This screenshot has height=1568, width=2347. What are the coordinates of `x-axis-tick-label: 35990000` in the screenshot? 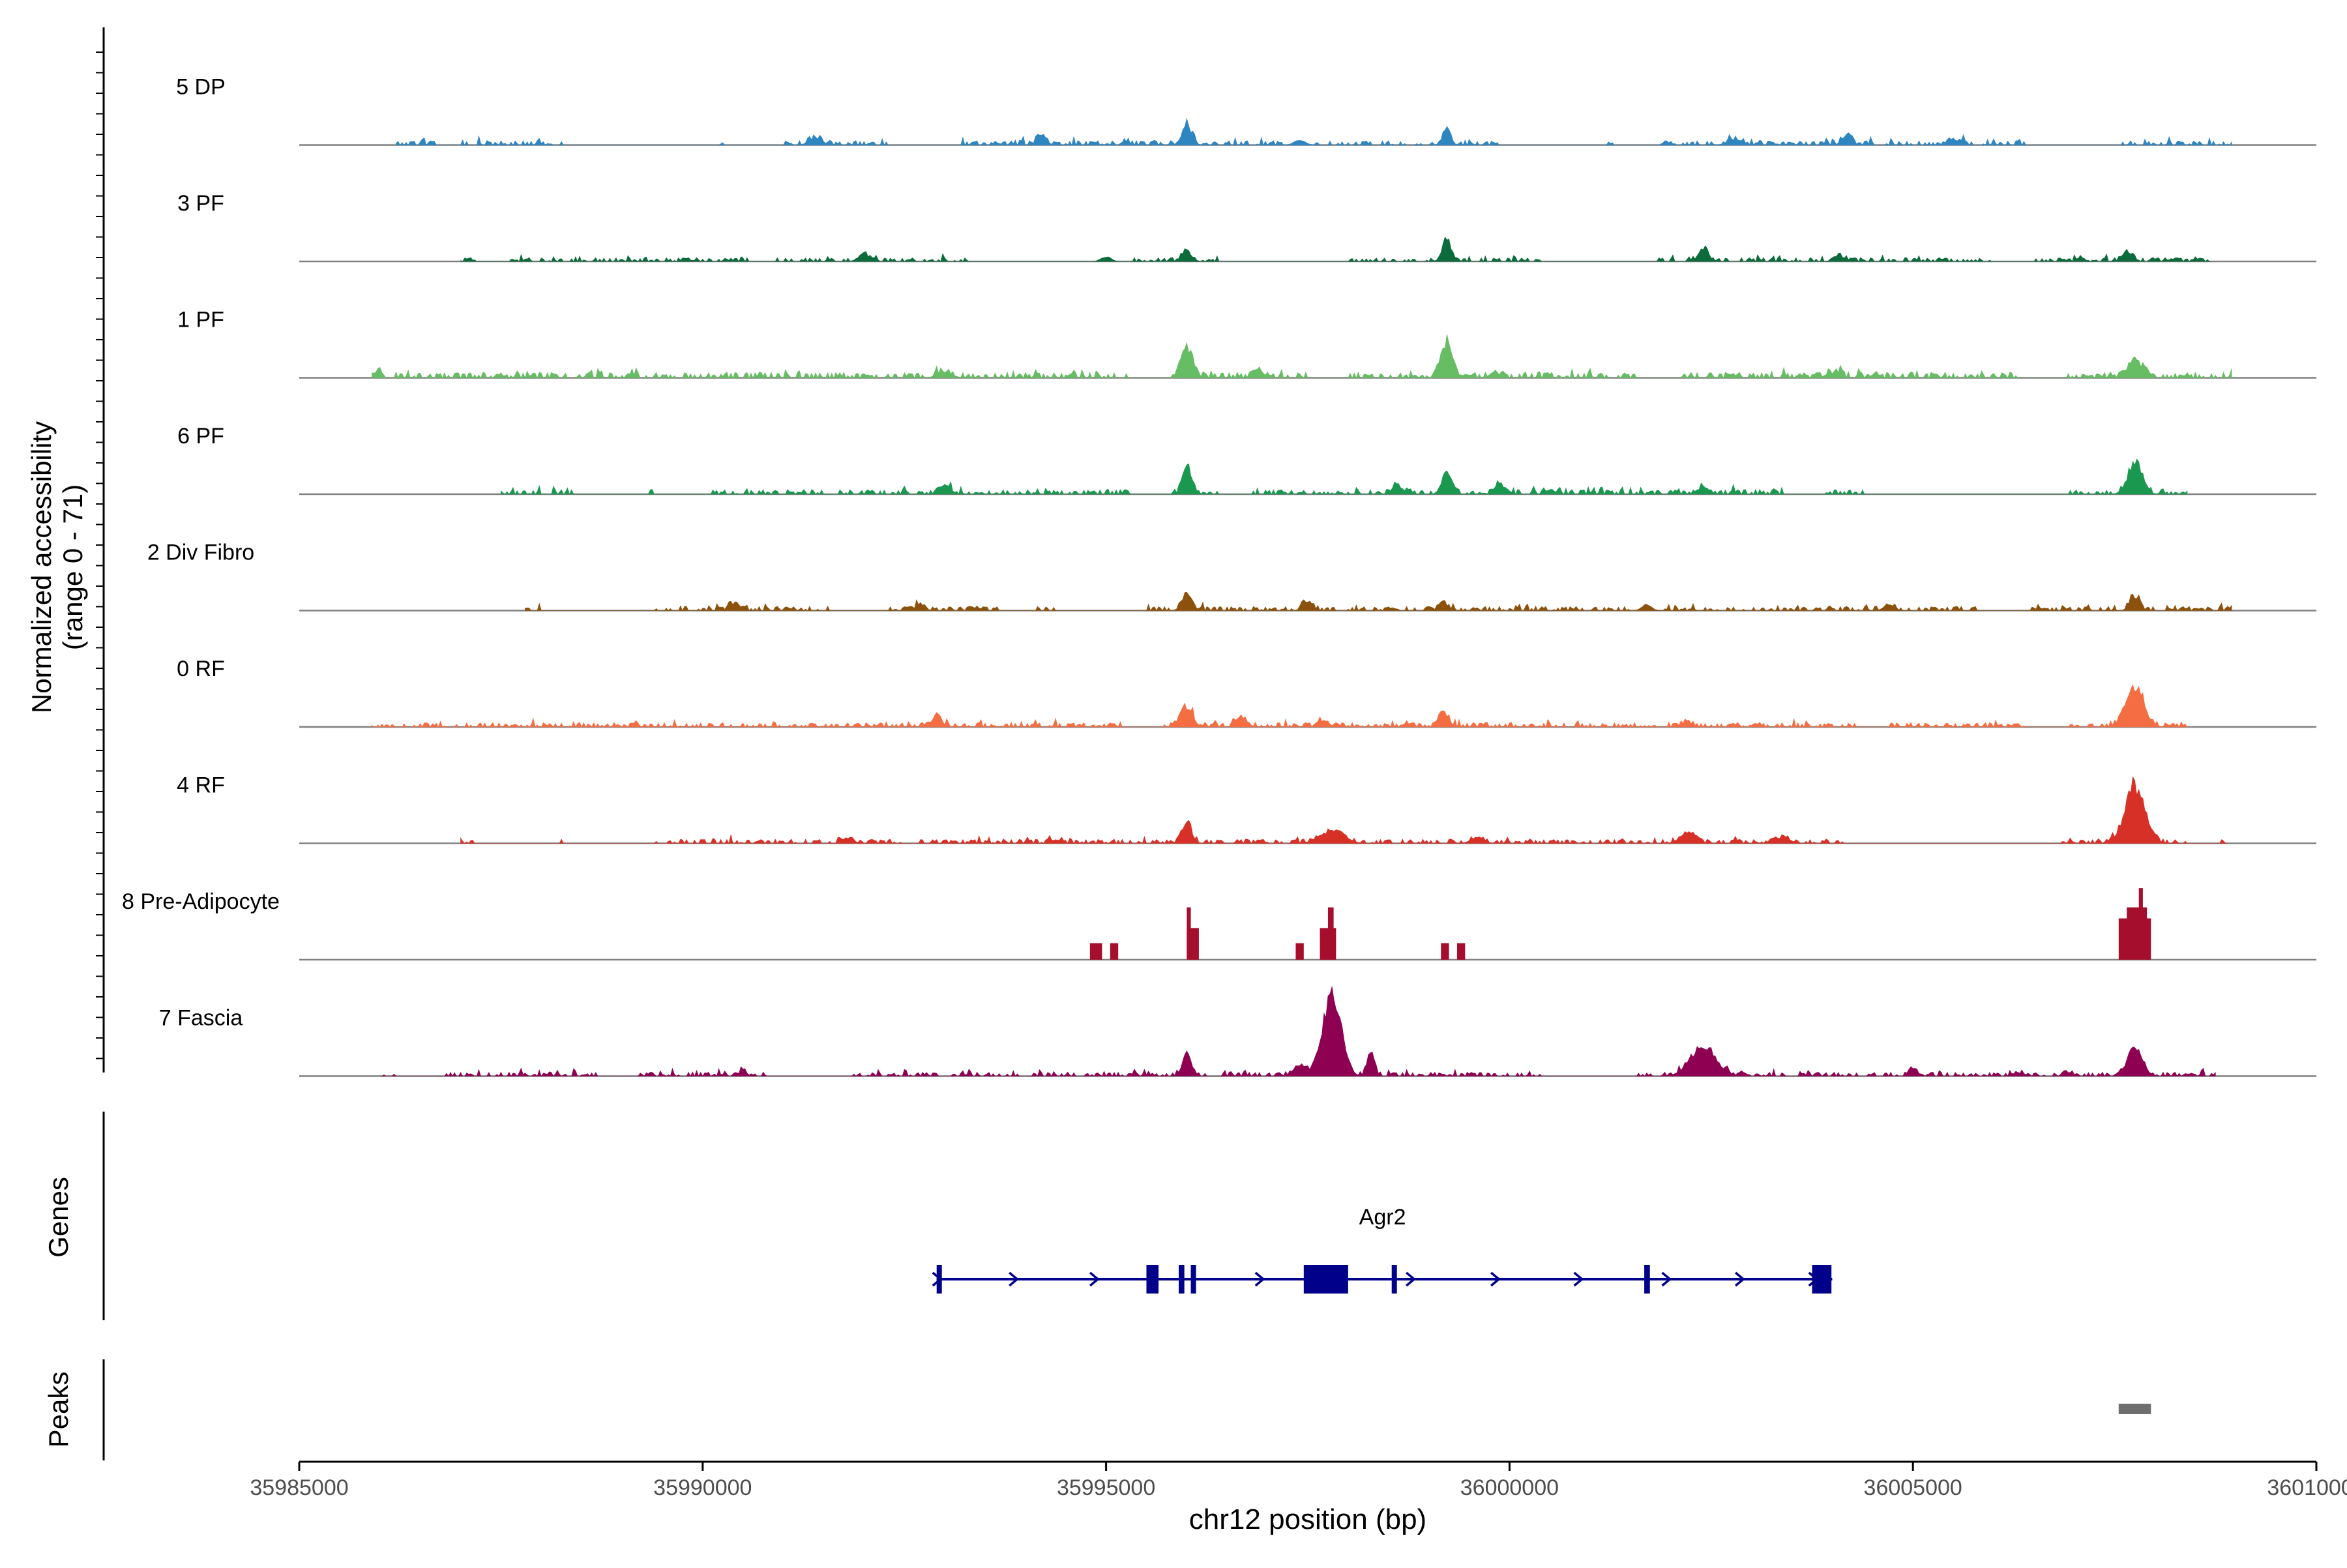 It's located at (702, 1488).